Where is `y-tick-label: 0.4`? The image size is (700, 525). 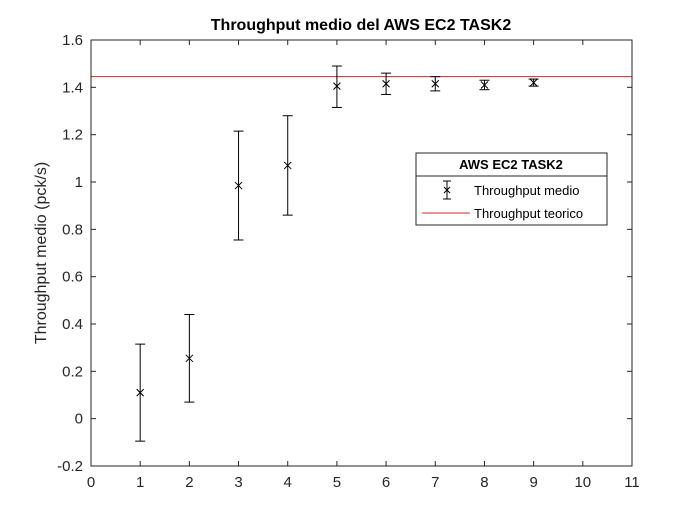
y-tick-label: 0.4 is located at coordinates (72, 324).